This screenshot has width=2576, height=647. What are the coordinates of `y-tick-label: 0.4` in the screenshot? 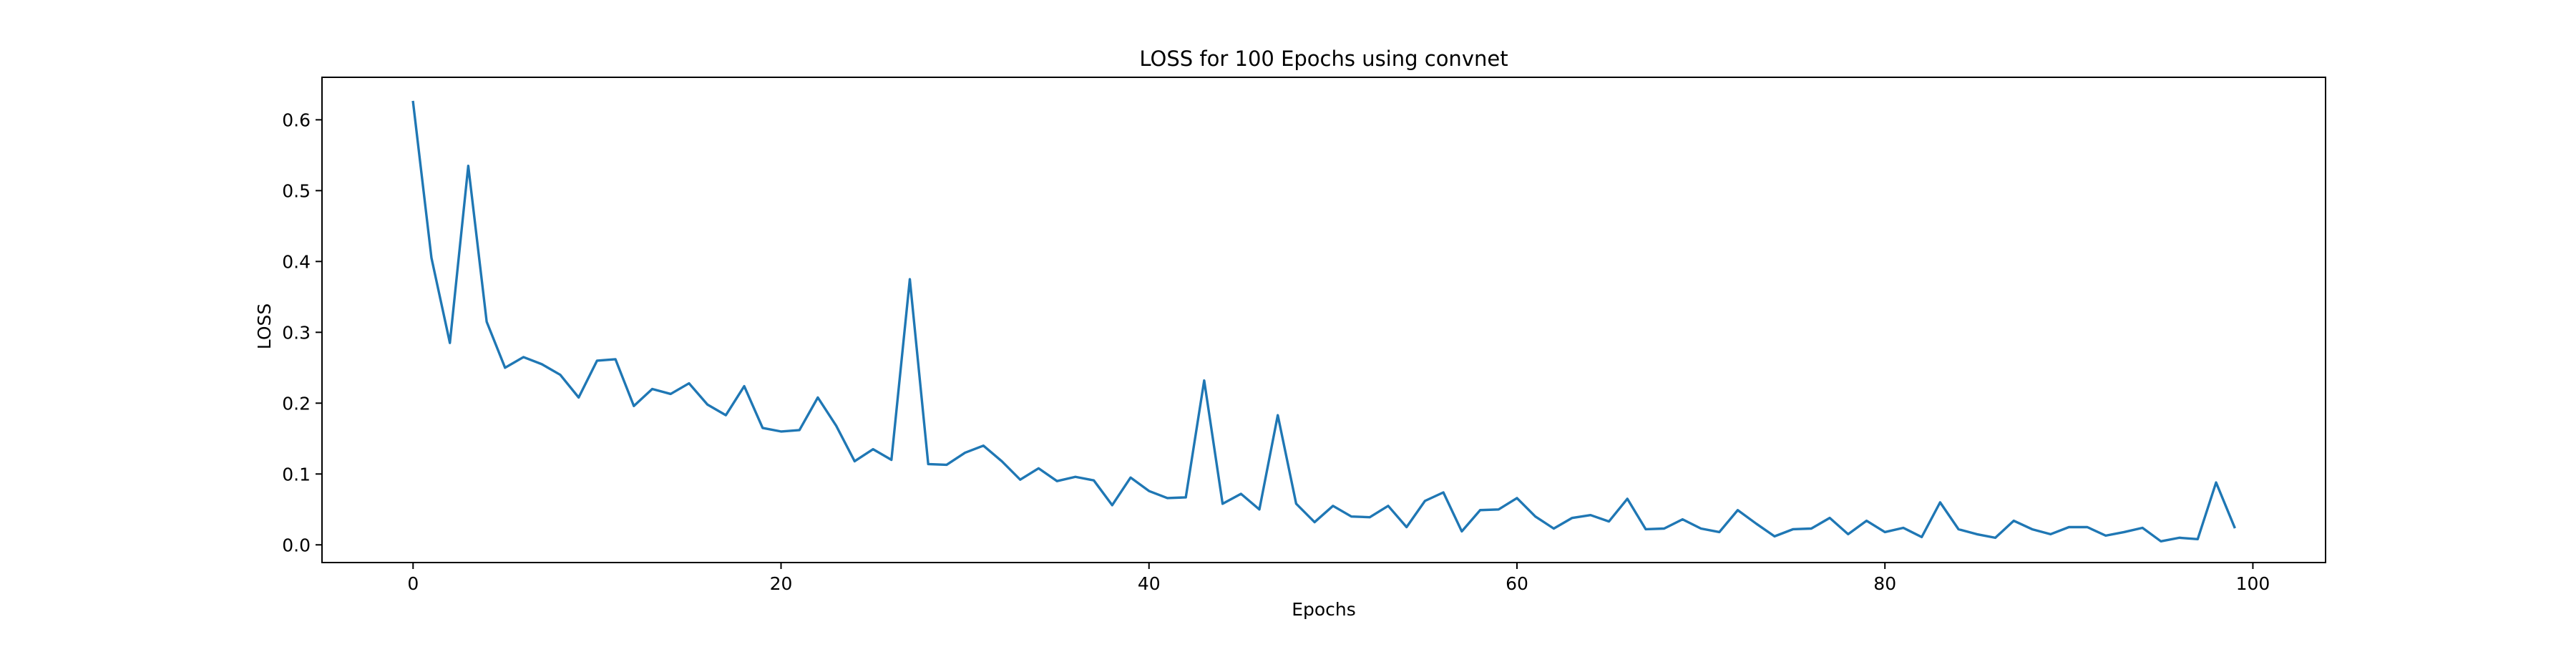 It's located at (296, 261).